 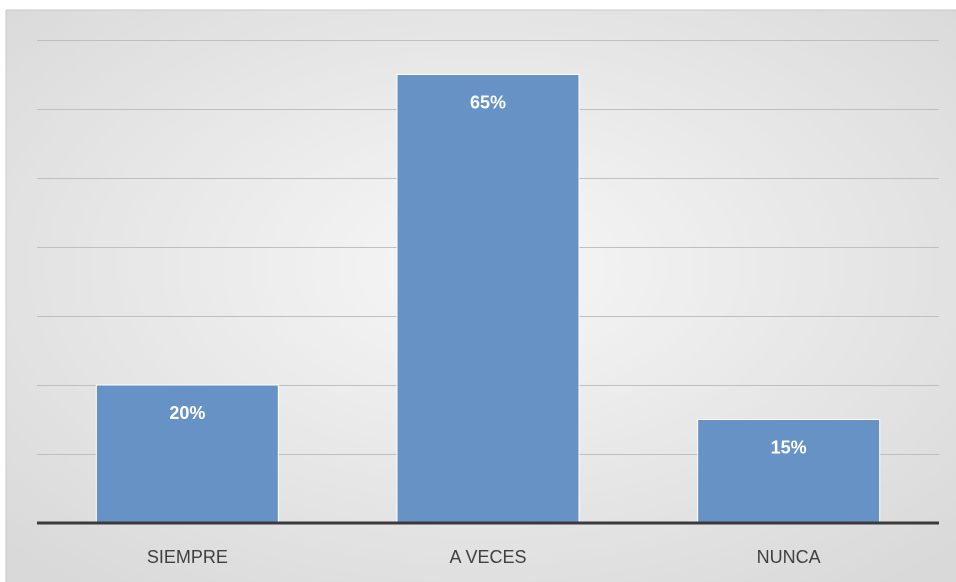 I want to click on bar-nunca, so click(x=789, y=471).